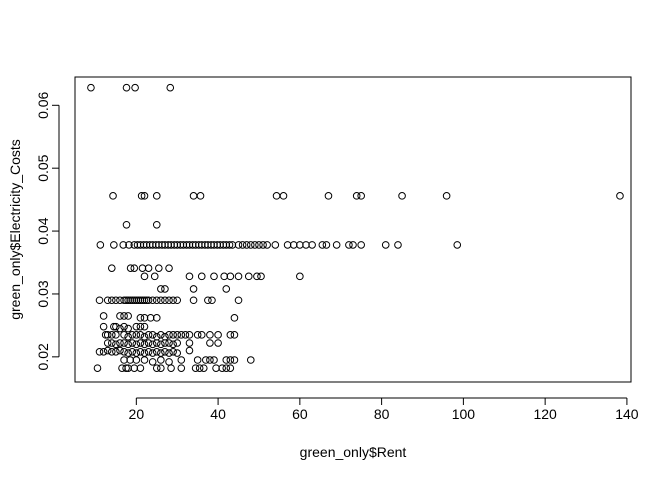 This screenshot has width=672, height=480. I want to click on x-tick-label: 140, so click(627, 414).